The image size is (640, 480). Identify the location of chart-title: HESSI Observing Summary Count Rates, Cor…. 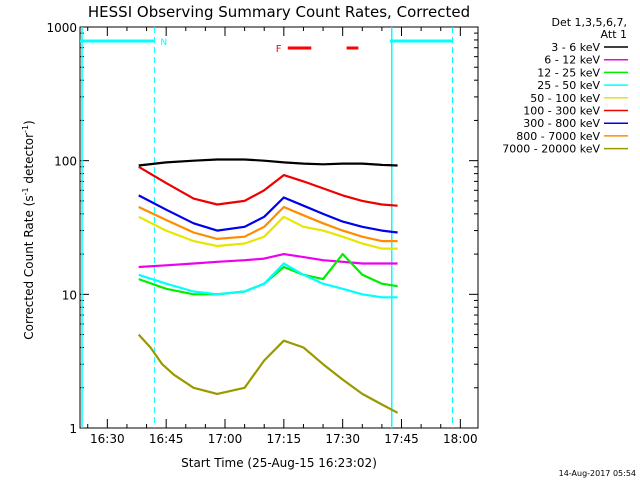
(279, 12).